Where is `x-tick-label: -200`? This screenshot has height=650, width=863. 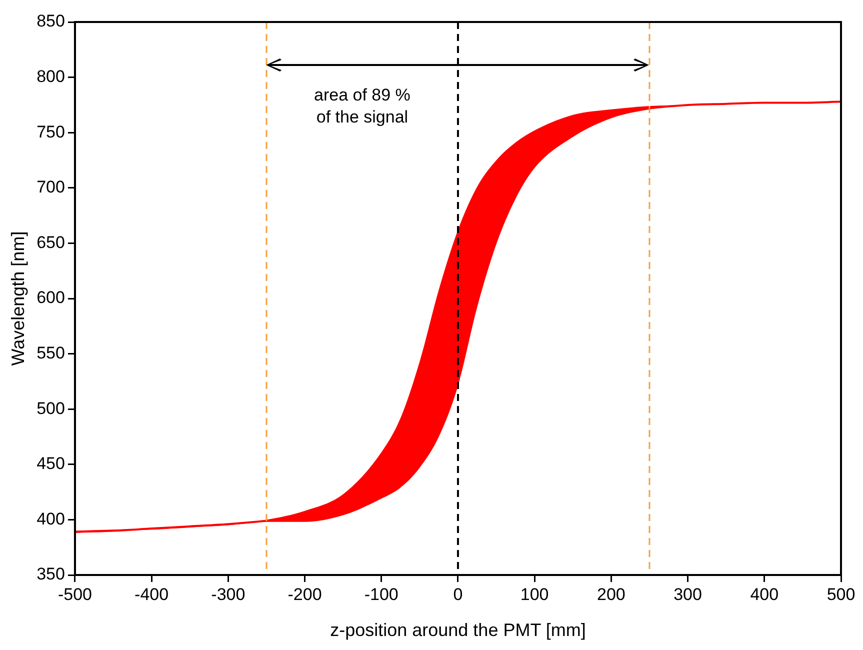 x-tick-label: -200 is located at coordinates (305, 594).